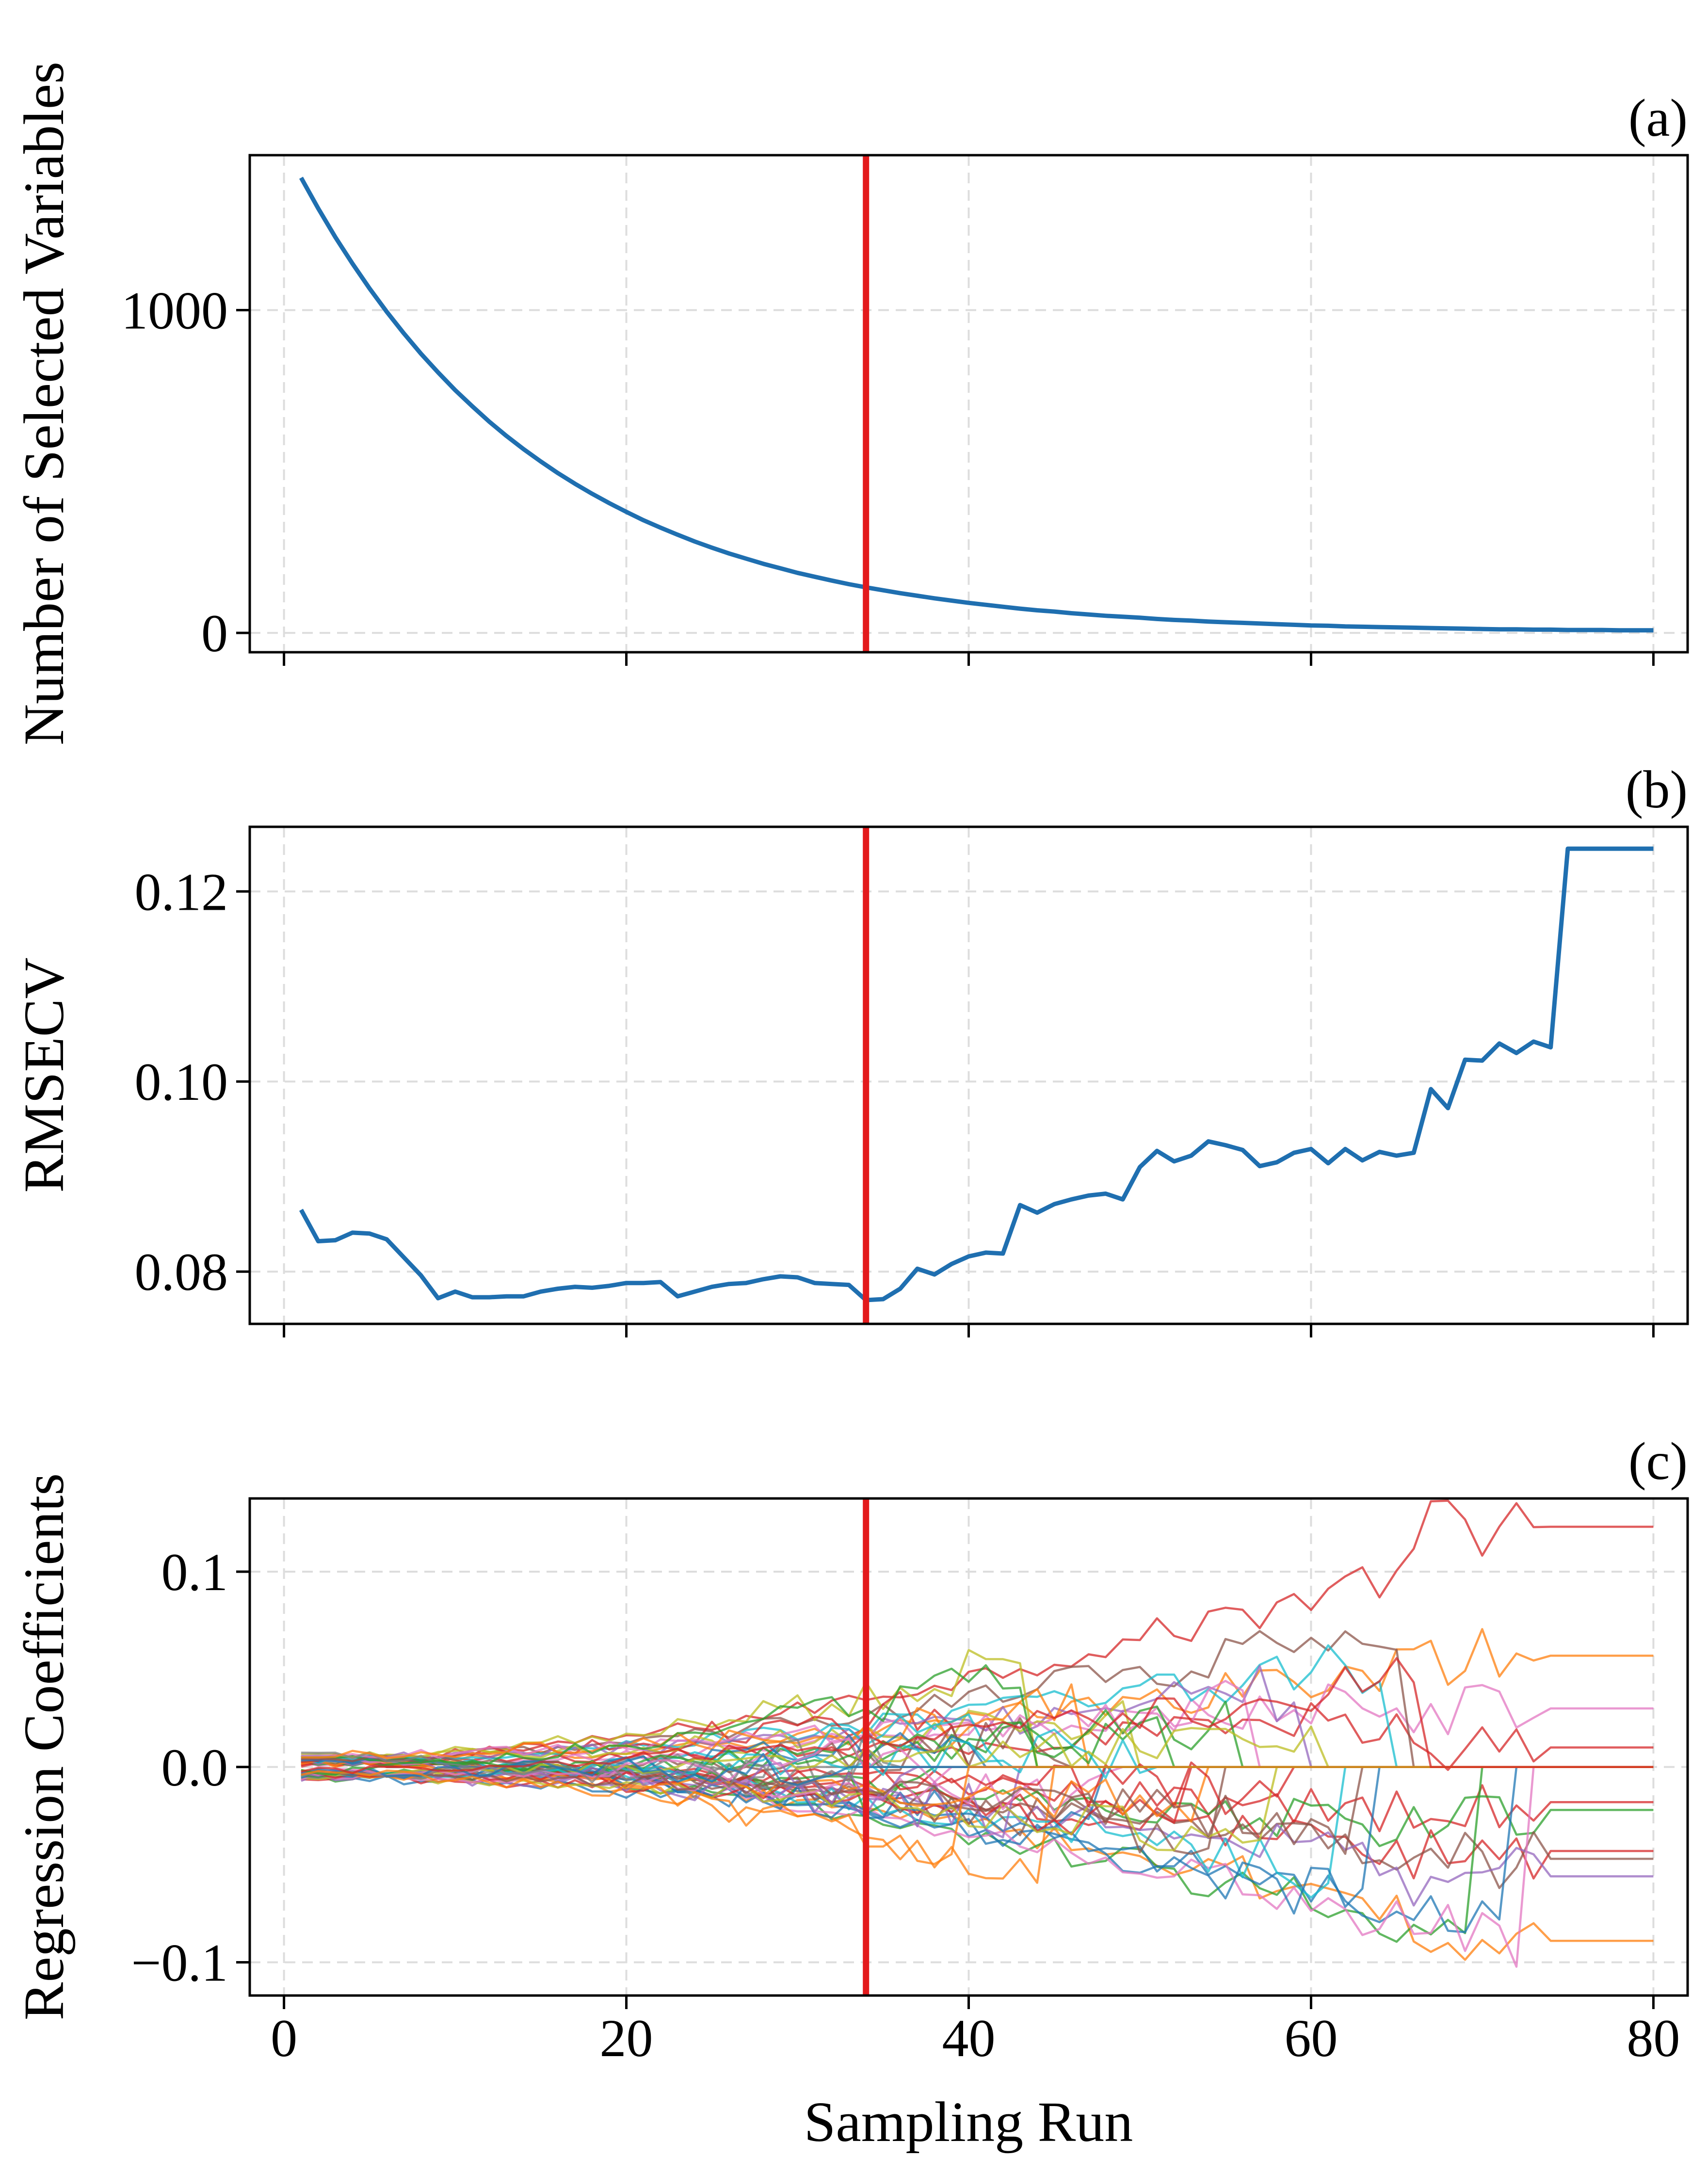 This screenshot has width=1708, height=2173. I want to click on panel-a-y-tick-label: 1000, so click(175, 310).